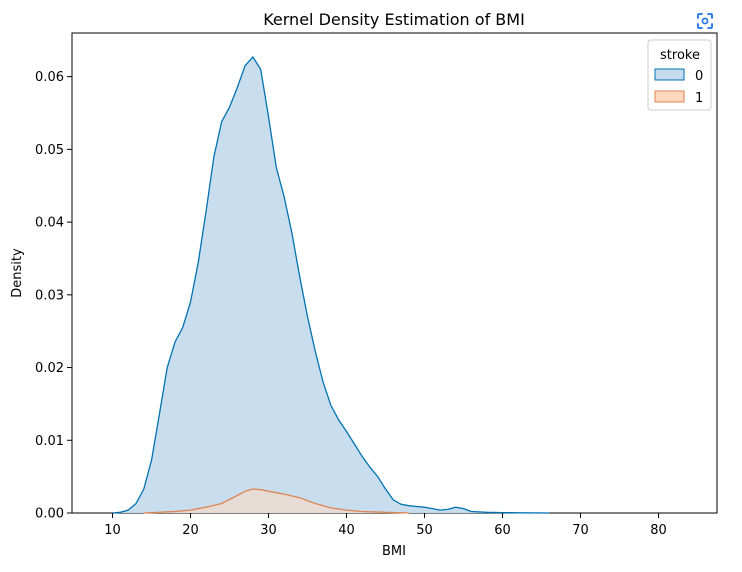 This screenshot has width=742, height=572. Describe the element at coordinates (394, 551) in the screenshot. I see `x-axis-label: BMI` at that location.